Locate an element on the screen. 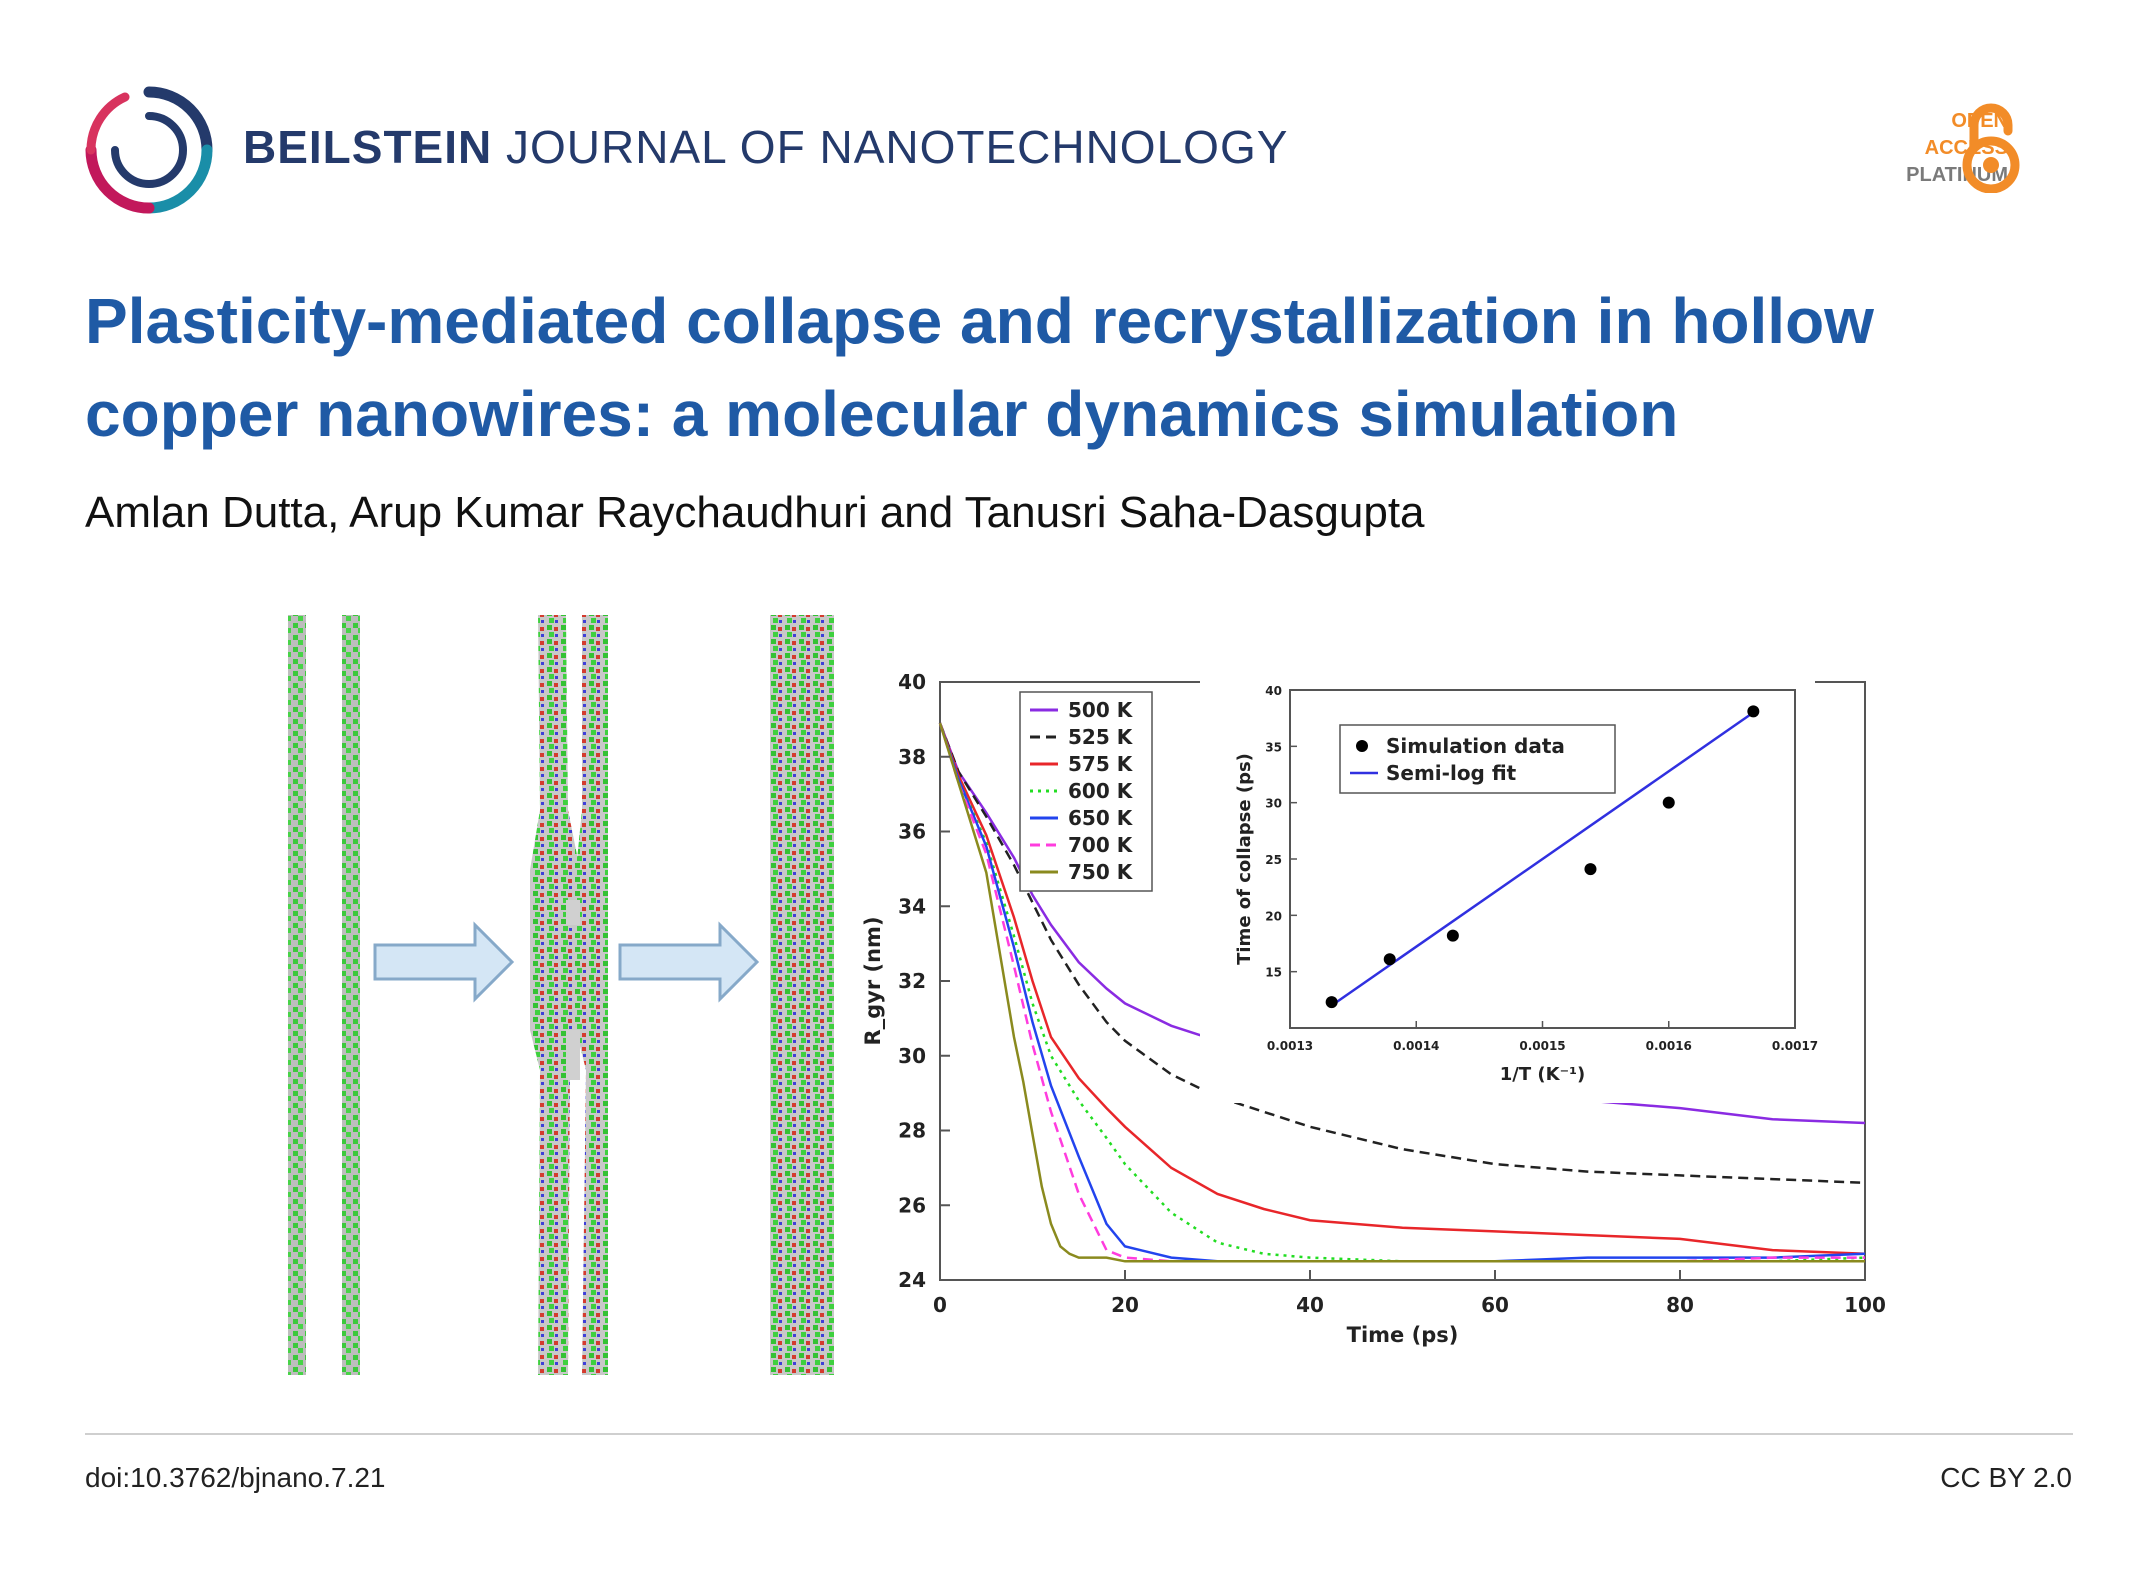  inset-fit-line is located at coordinates (1542, 859).